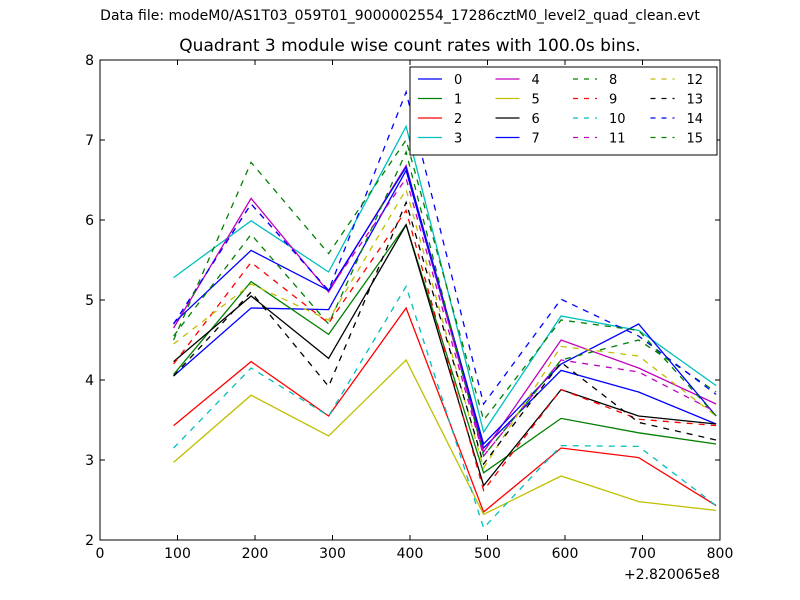 This screenshot has height=600, width=800. Describe the element at coordinates (695, 139) in the screenshot. I see `legend-label-15: 15` at that location.